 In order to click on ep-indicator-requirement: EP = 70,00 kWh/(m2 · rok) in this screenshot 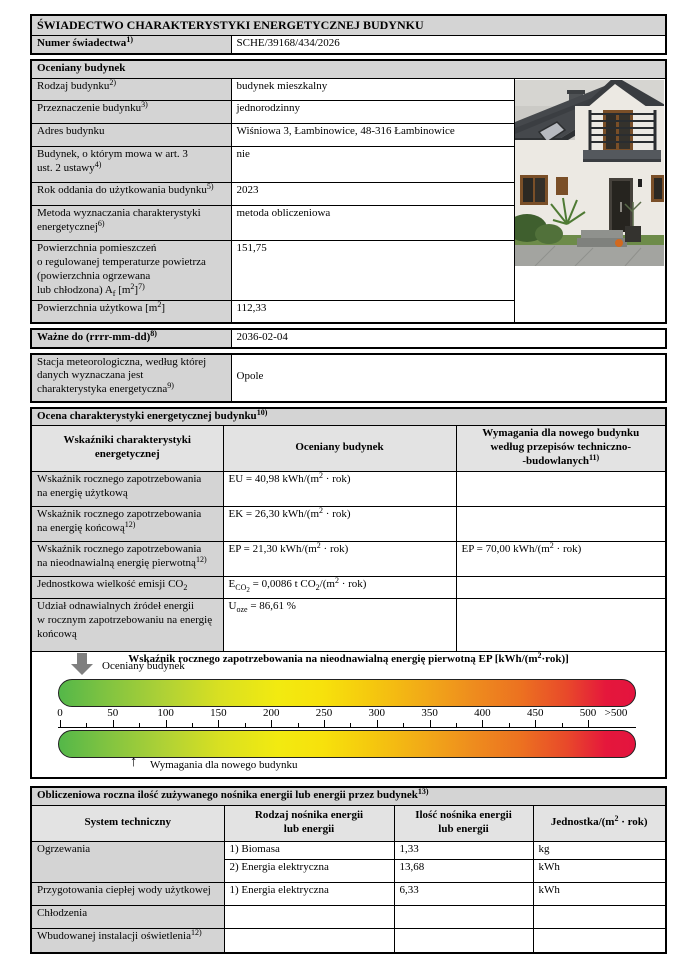, I will do `click(561, 559)`.